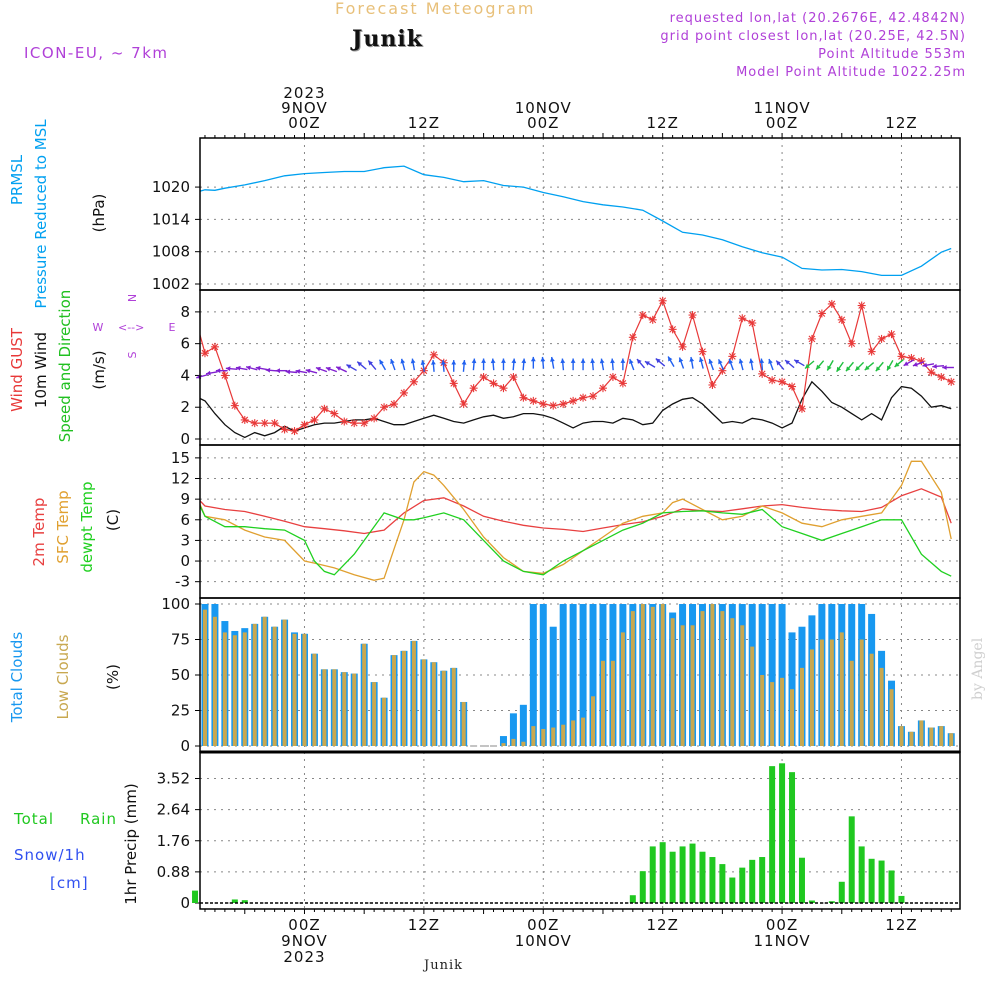 Image resolution: width=1000 pixels, height=1000 pixels. What do you see at coordinates (185, 407) in the screenshot?
I see `y-tick-label: 2` at bounding box center [185, 407].